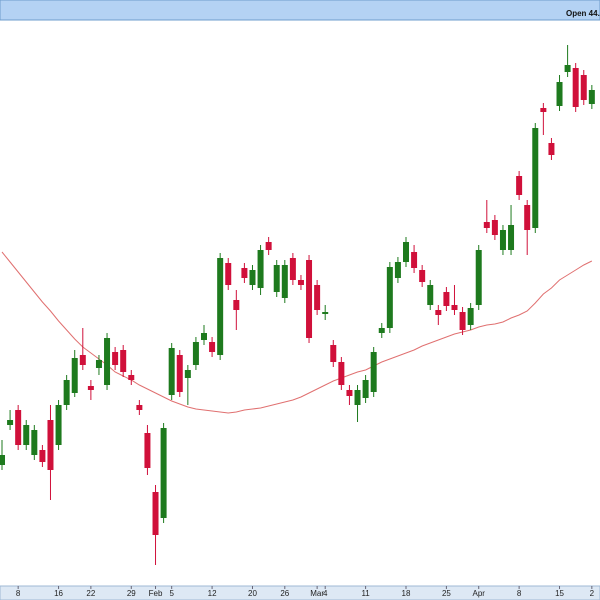  Describe the element at coordinates (300, 592) in the screenshot. I see `x-axis-bar` at that location.